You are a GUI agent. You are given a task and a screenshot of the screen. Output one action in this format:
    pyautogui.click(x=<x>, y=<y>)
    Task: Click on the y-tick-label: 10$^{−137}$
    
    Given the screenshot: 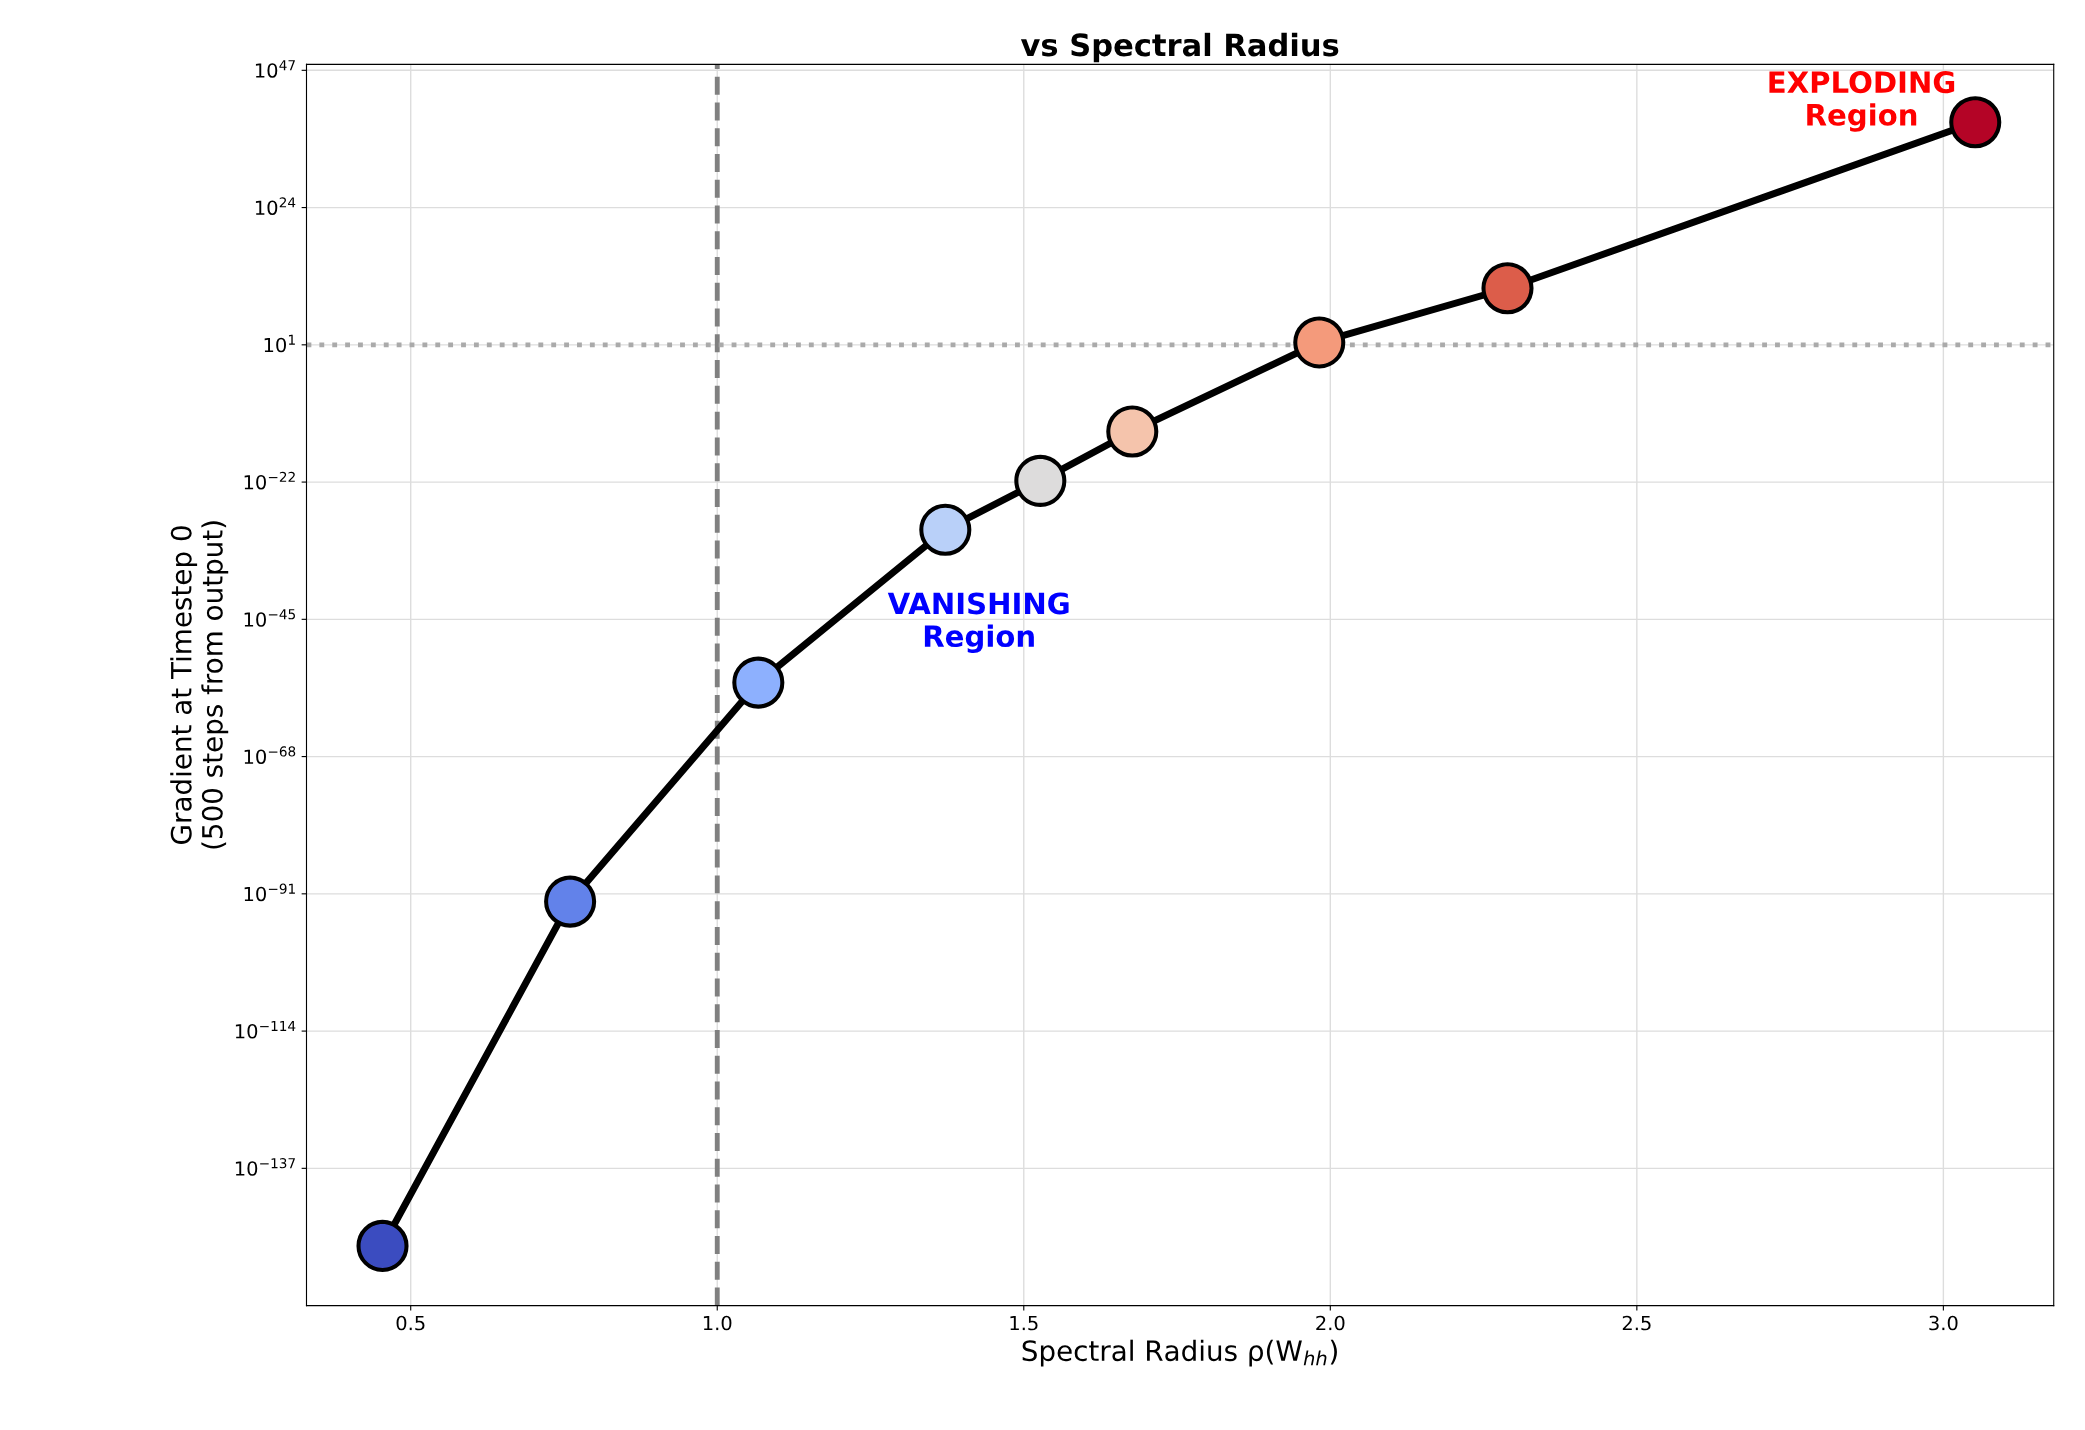 What is the action you would take?
    pyautogui.click(x=265, y=1167)
    